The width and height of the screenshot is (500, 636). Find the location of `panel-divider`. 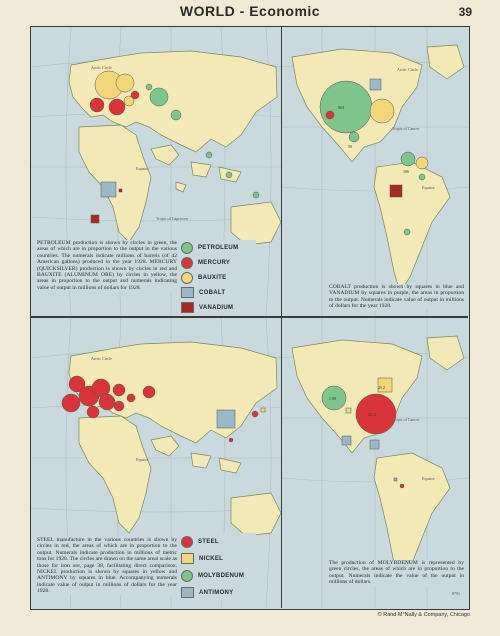

panel-divider is located at coordinates (249, 317).